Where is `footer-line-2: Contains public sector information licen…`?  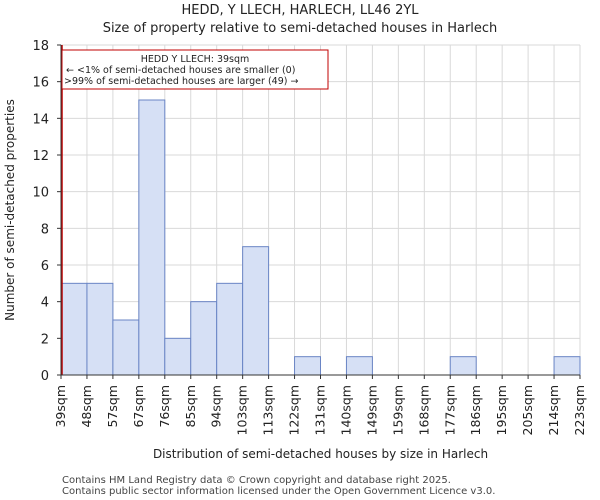
footer-line-2: Contains public sector information licen… is located at coordinates (279, 491).